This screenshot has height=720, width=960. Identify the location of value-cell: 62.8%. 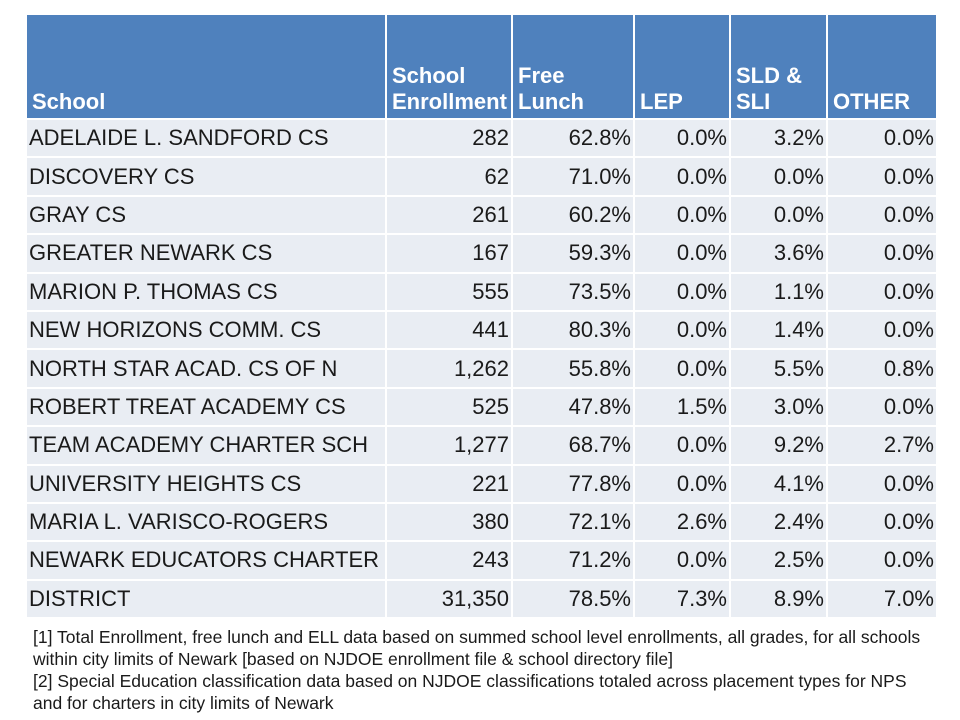
(573, 138).